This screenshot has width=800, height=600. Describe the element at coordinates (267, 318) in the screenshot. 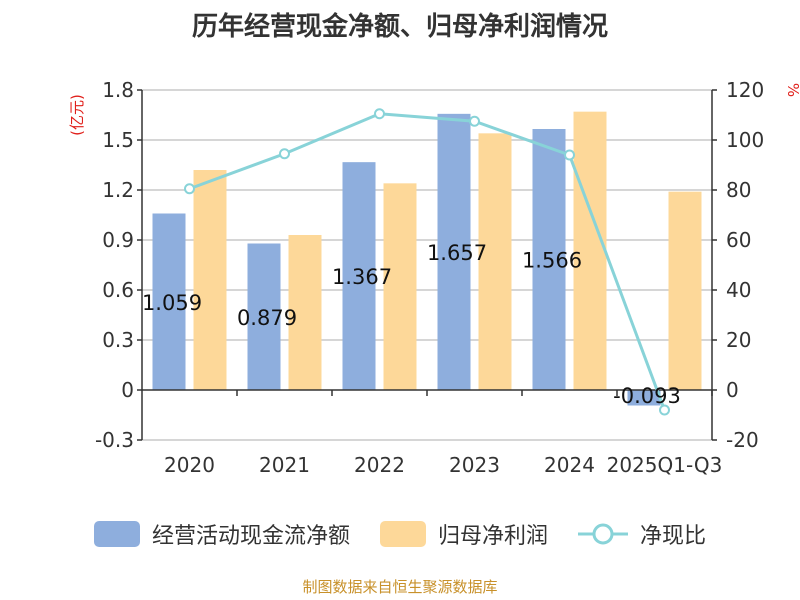

I see `bar-cashflow-label: 0.879` at that location.